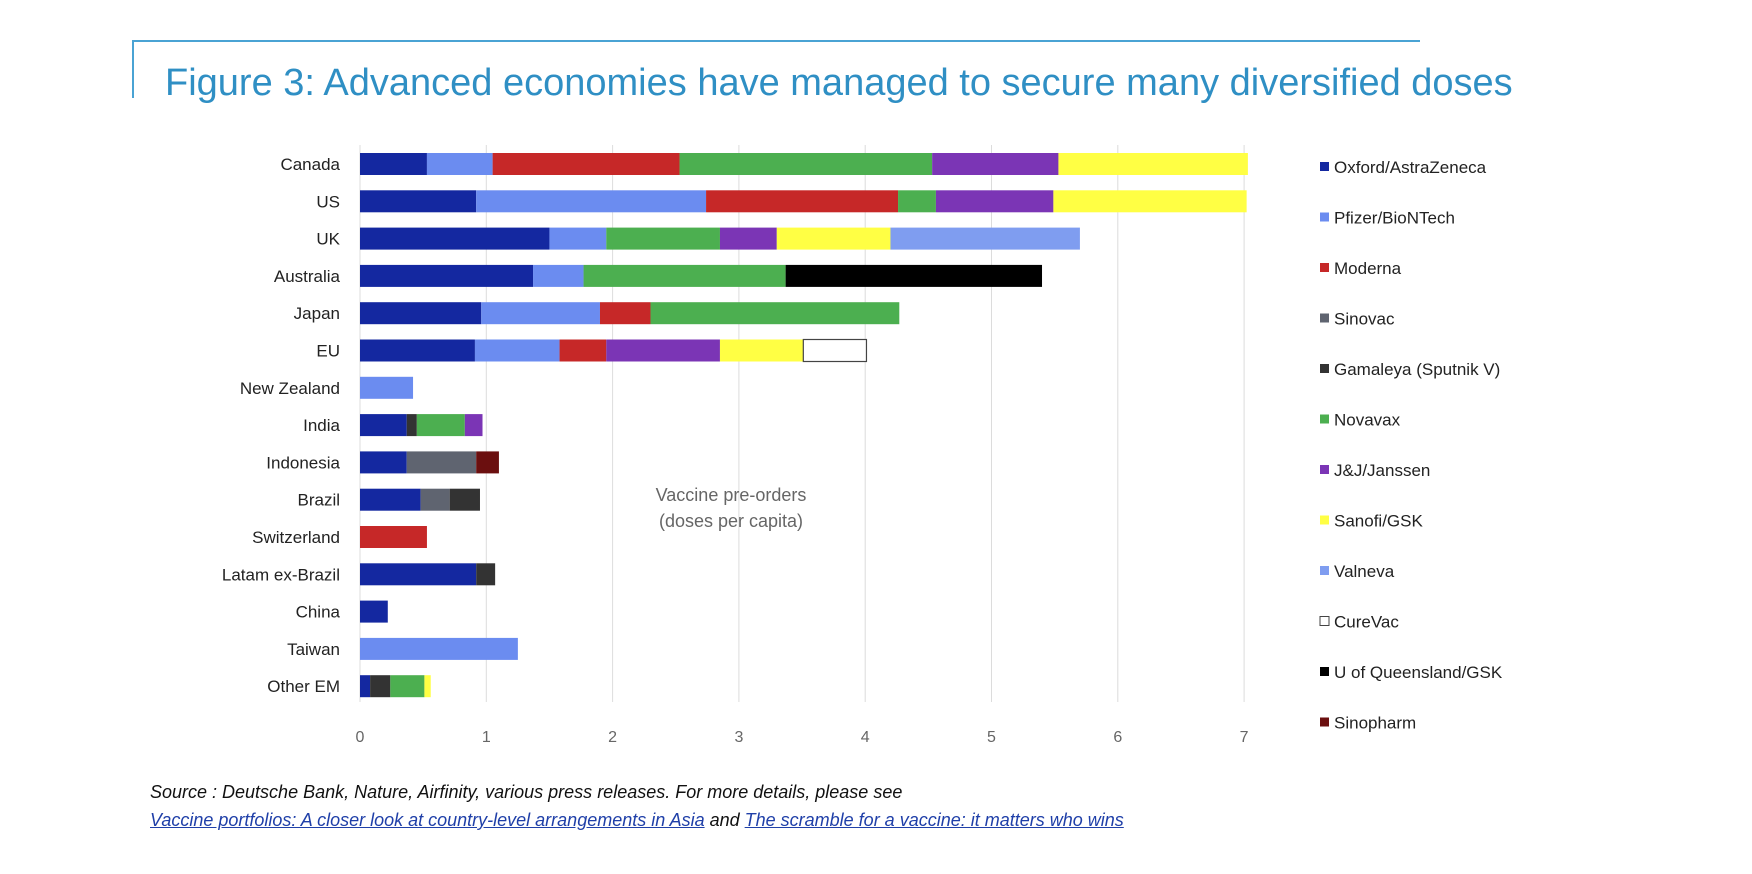 The width and height of the screenshot is (1752, 874). Describe the element at coordinates (439, 648) in the screenshot. I see `bar-taiwan-pfizer-biontech` at that location.